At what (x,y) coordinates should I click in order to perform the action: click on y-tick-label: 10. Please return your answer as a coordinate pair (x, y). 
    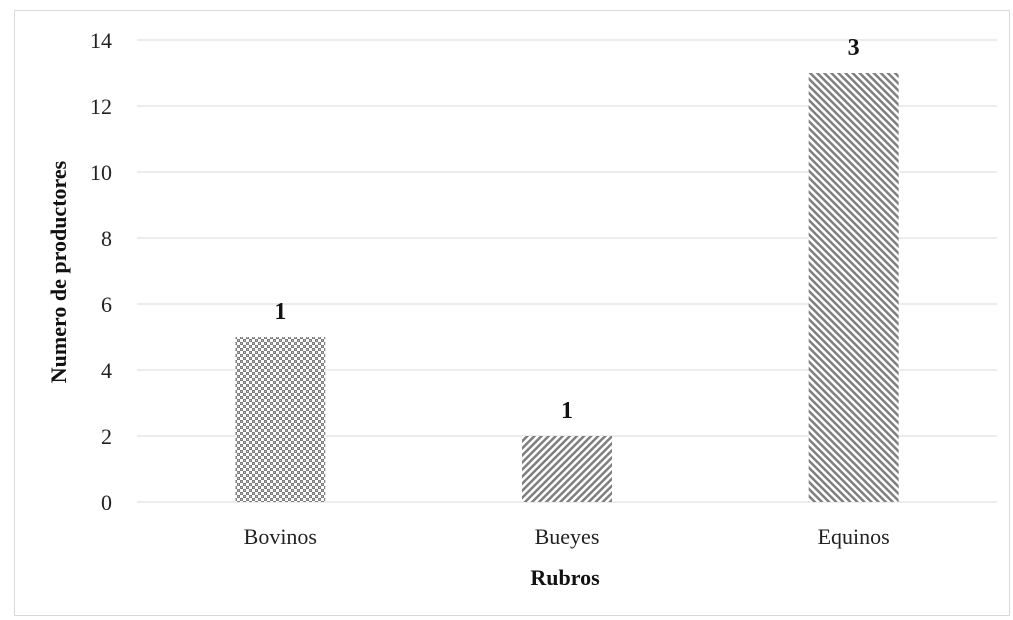
    Looking at the image, I should click on (101, 172).